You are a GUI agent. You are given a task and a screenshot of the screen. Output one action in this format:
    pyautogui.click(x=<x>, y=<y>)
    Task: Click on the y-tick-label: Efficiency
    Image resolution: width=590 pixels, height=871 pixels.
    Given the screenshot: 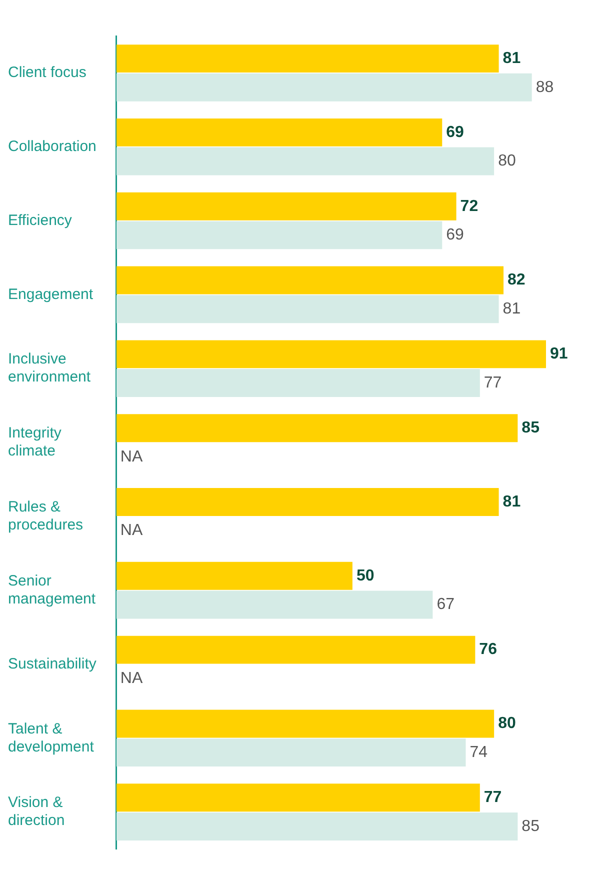 What is the action you would take?
    pyautogui.click(x=40, y=220)
    